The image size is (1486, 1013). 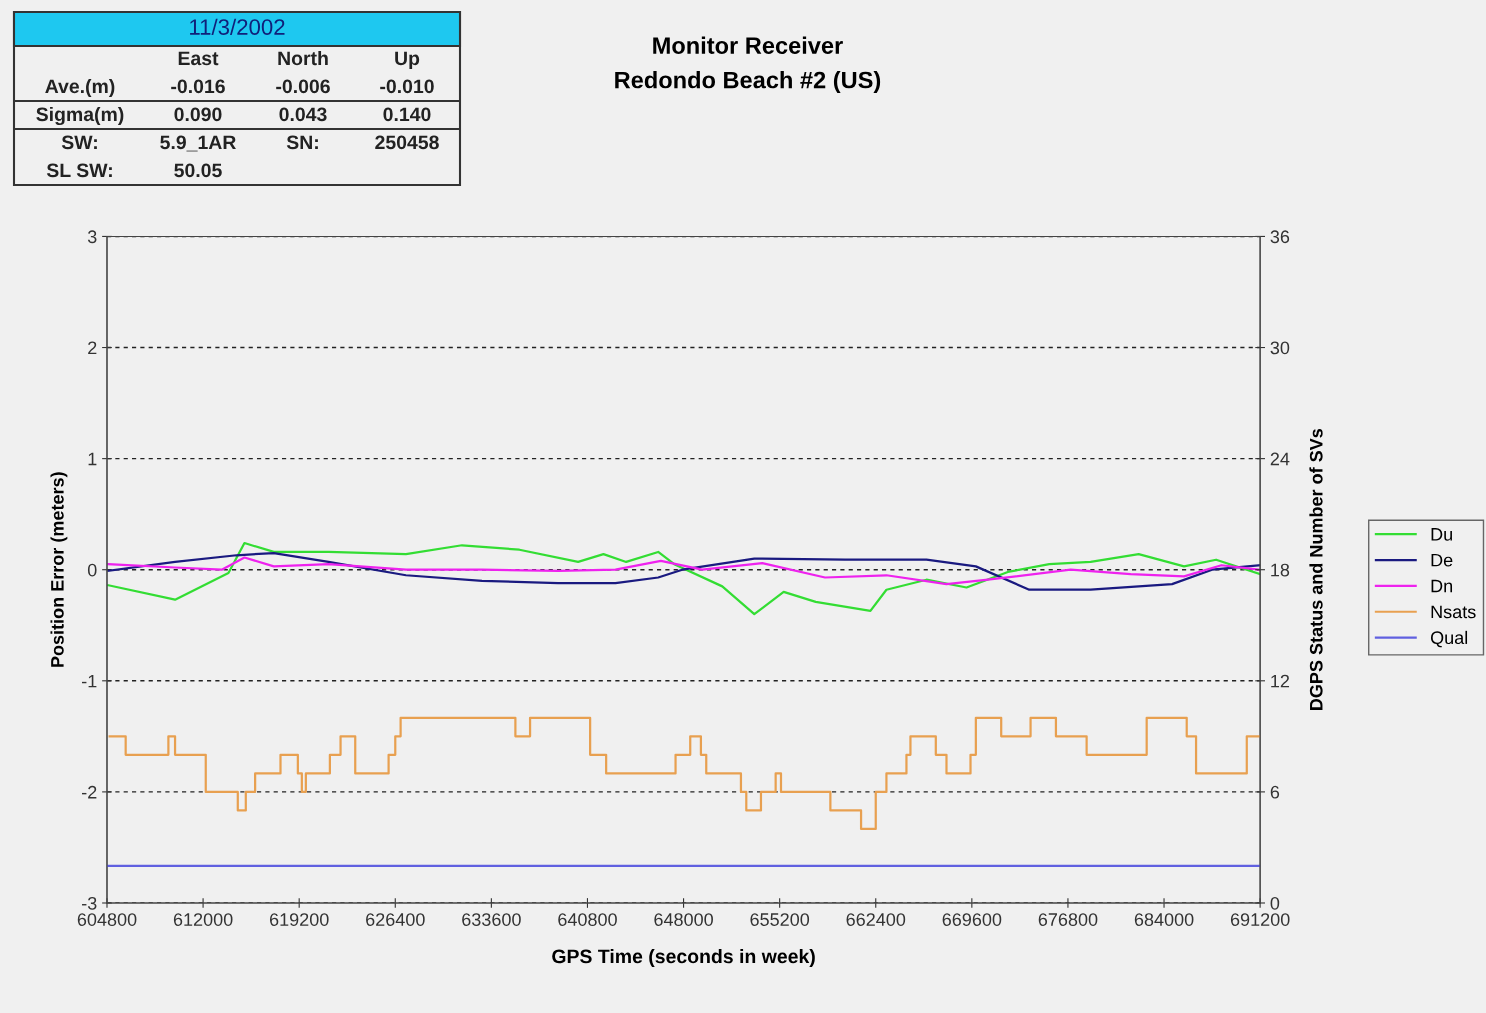 What do you see at coordinates (79, 142) in the screenshot?
I see `text: SW:` at bounding box center [79, 142].